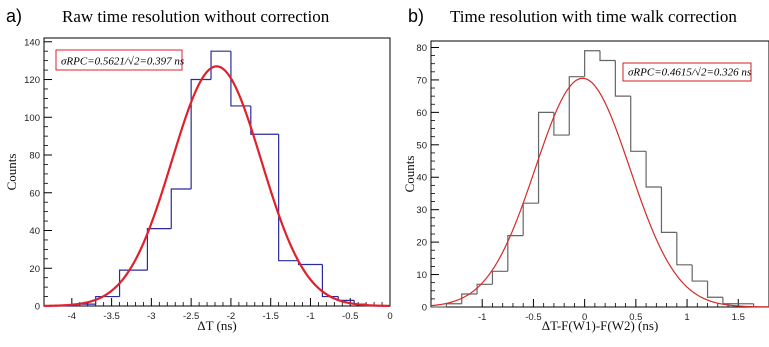 The image size is (769, 347). I want to click on x-tick-label: -1.5, so click(271, 316).